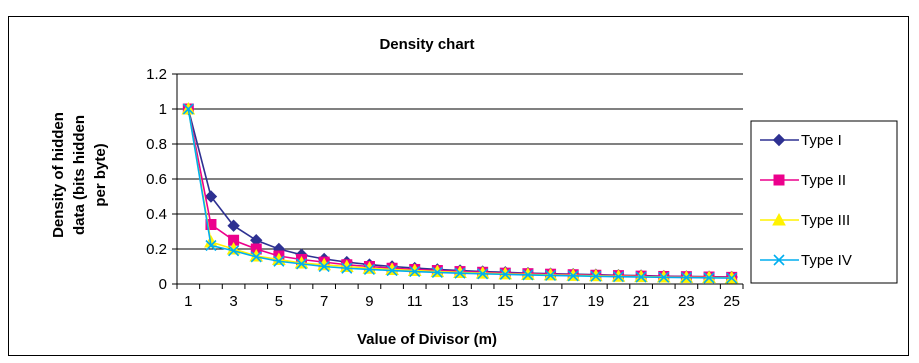 The width and height of the screenshot is (919, 363). Describe the element at coordinates (156, 214) in the screenshot. I see `y-tick-label: 0.4` at that location.